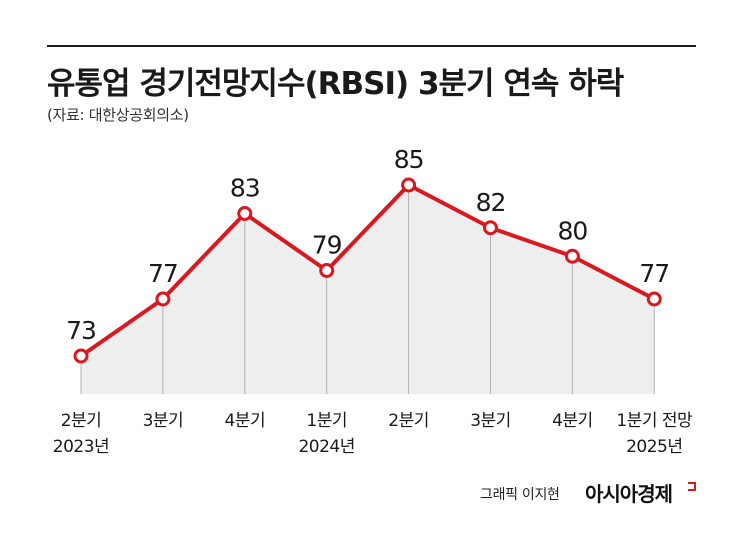 The image size is (745, 554). Describe the element at coordinates (491, 202) in the screenshot. I see `data-label: 82` at that location.